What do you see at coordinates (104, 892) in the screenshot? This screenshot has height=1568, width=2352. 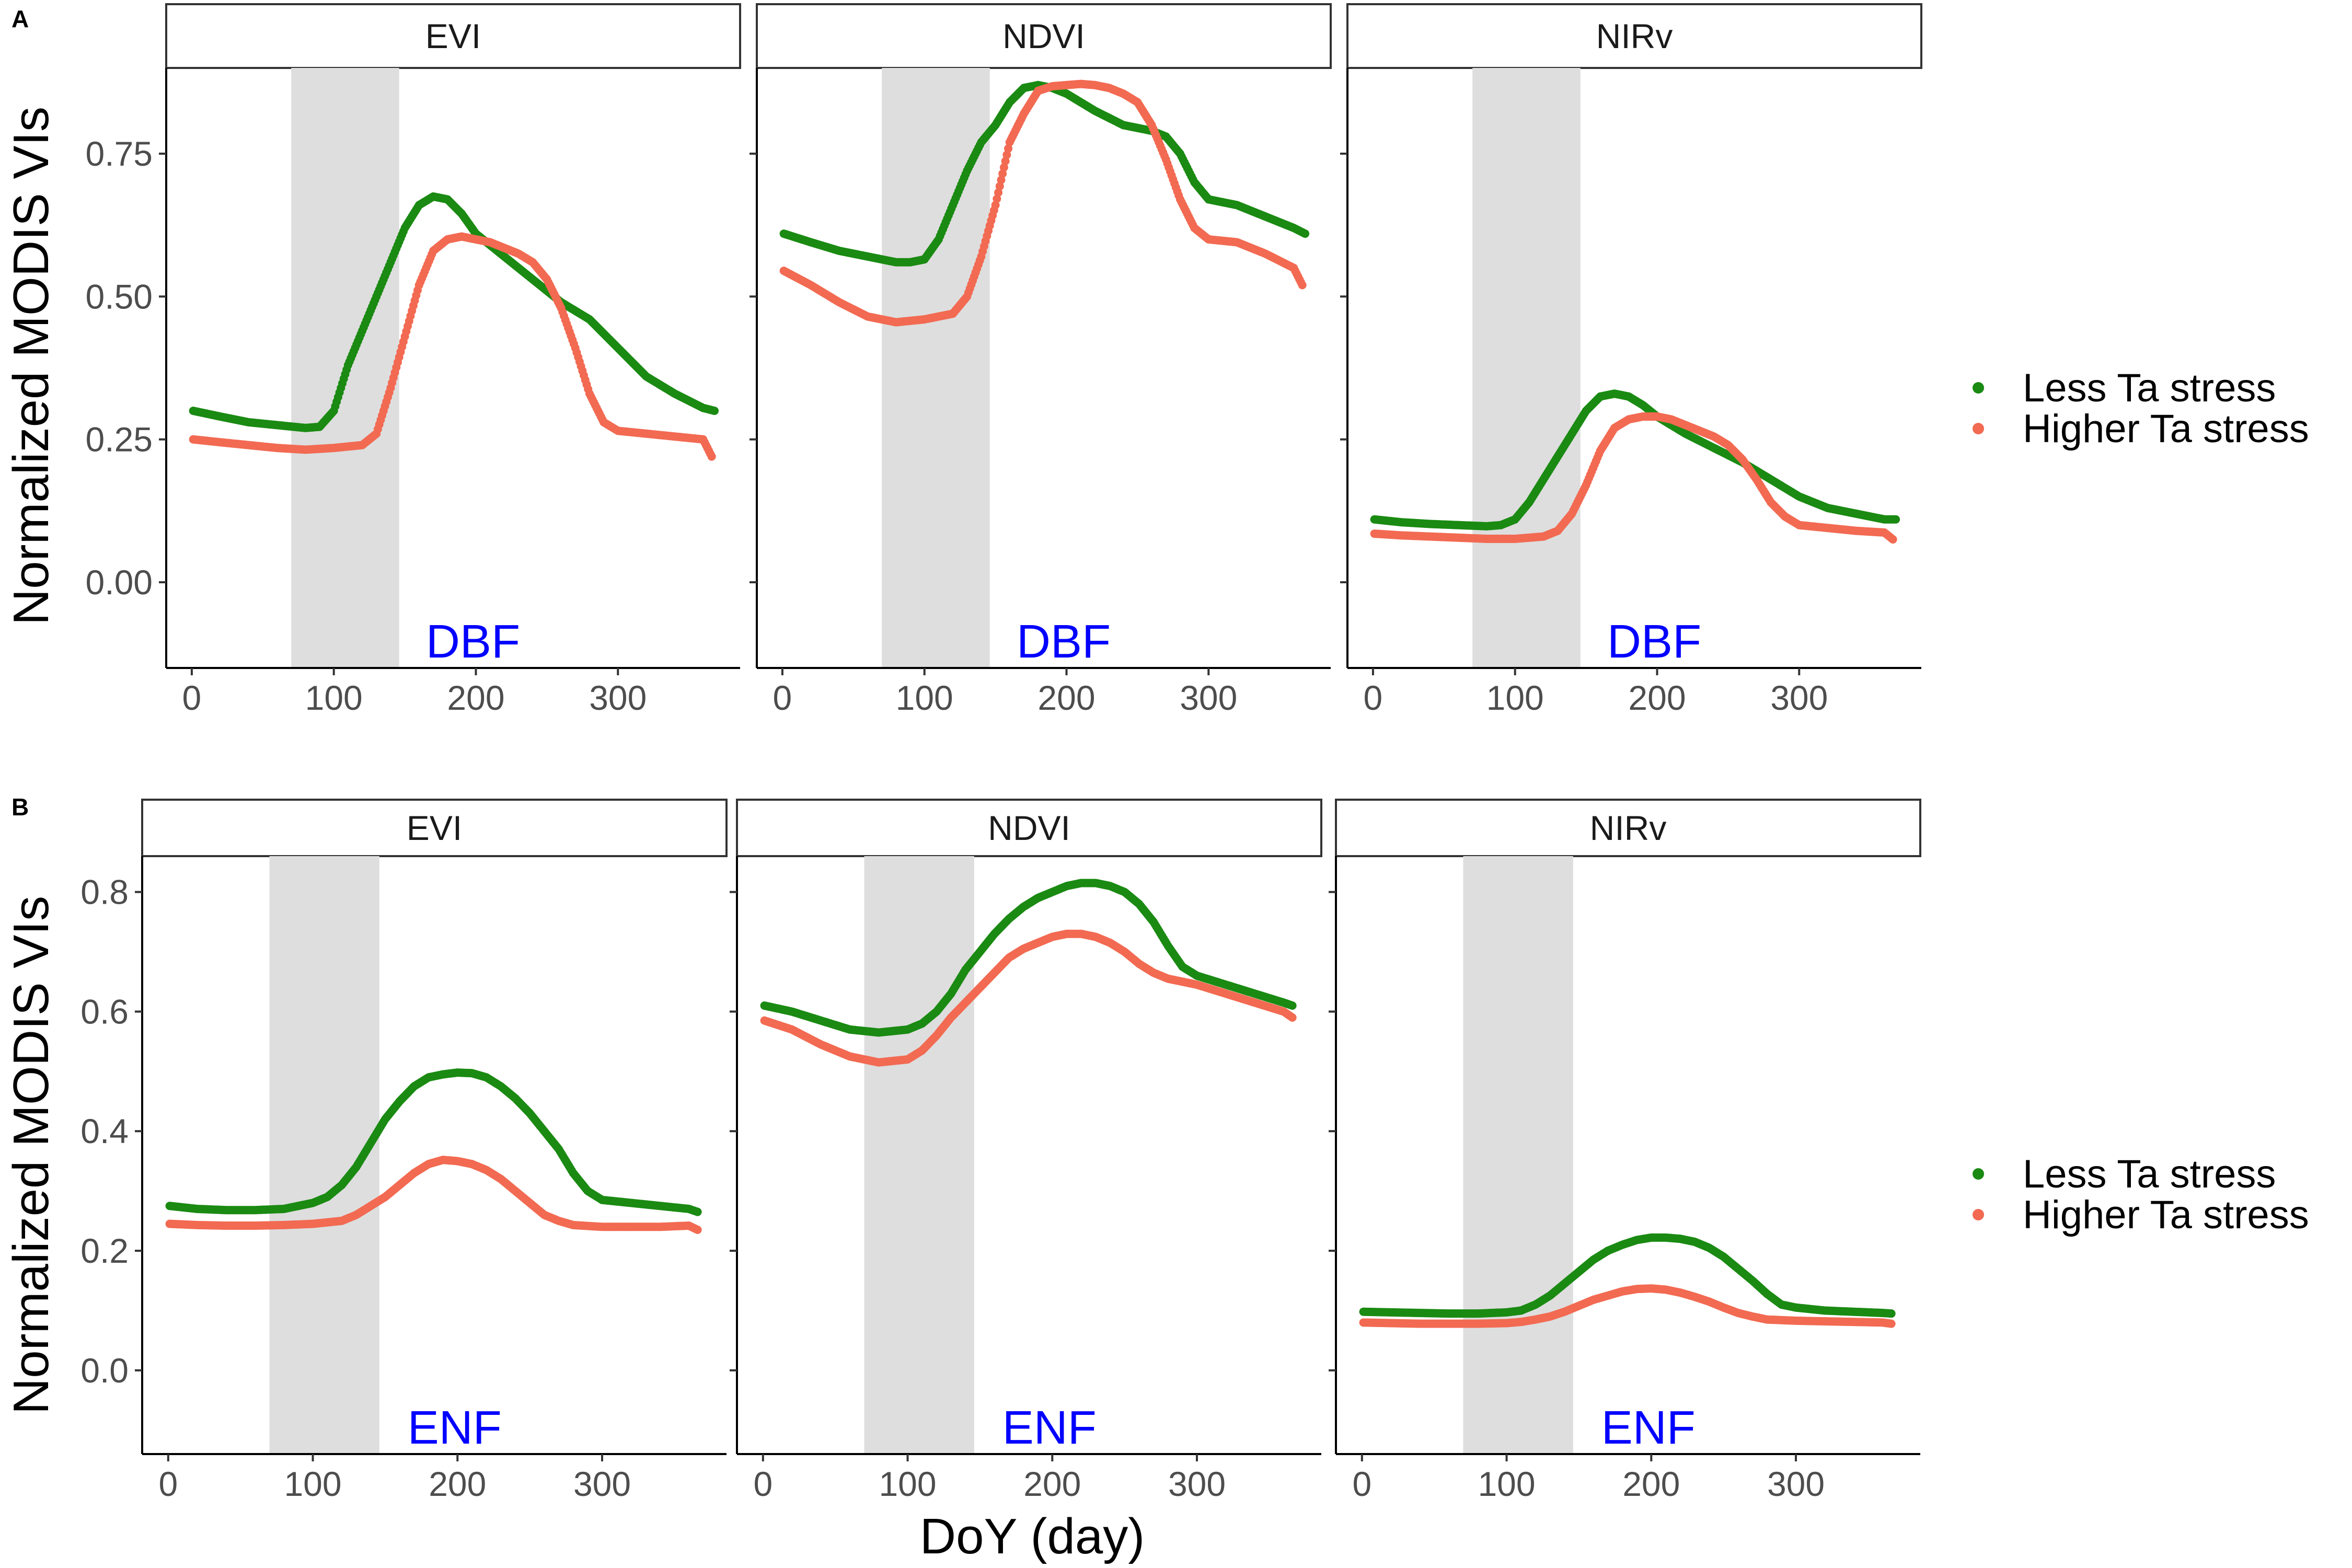 I see `y-tick-label: 0.8` at bounding box center [104, 892].